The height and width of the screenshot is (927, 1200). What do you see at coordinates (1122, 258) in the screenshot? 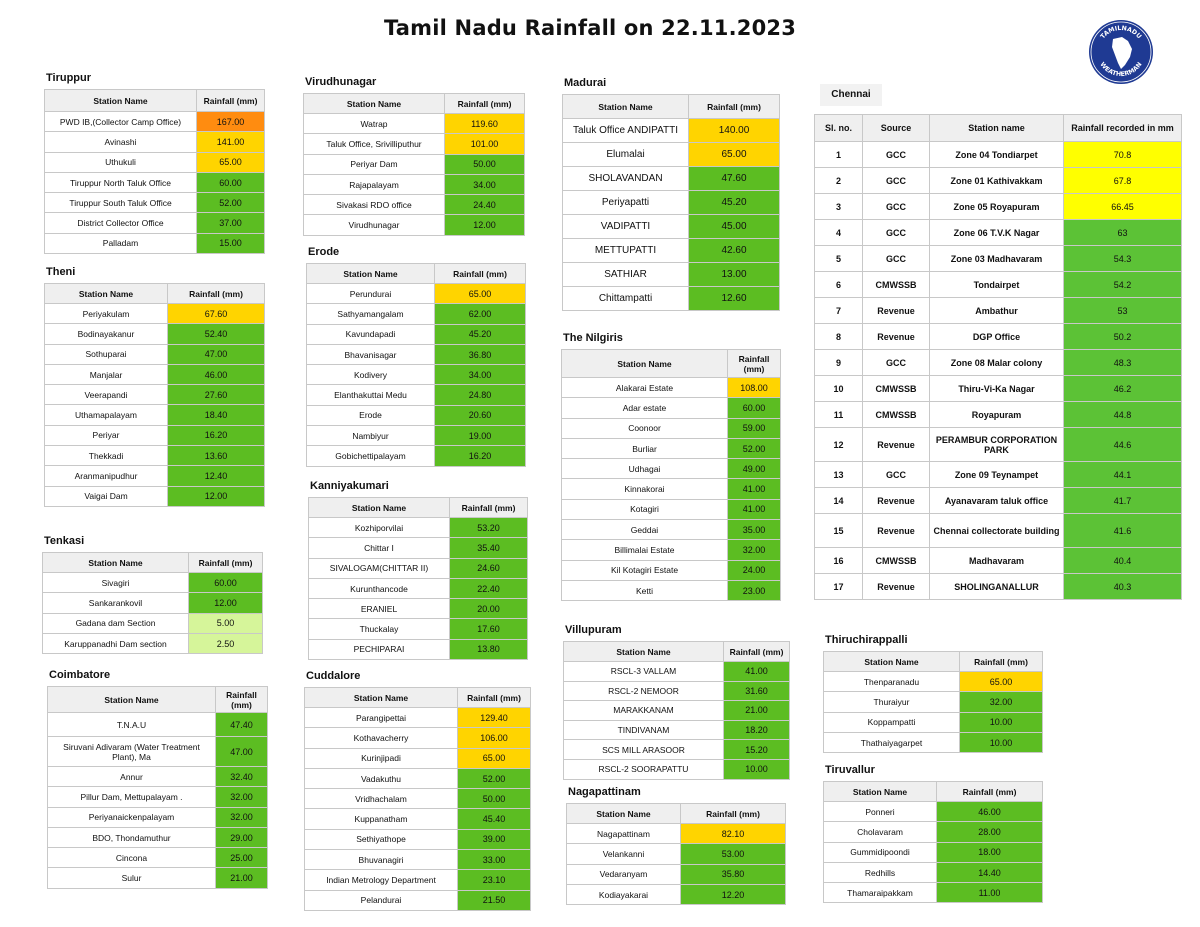
I see `rainfall-value: 54.3` at bounding box center [1122, 258].